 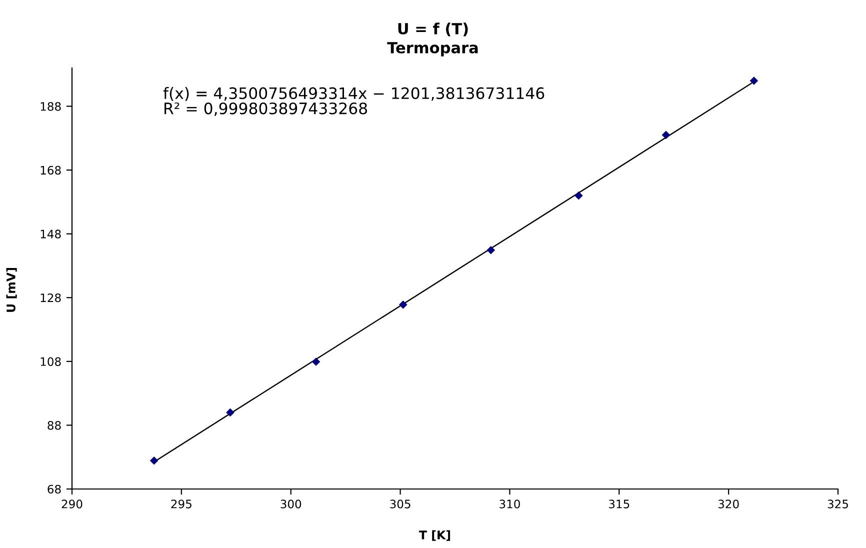 I want to click on y-tick-label: 68, so click(x=54, y=489).